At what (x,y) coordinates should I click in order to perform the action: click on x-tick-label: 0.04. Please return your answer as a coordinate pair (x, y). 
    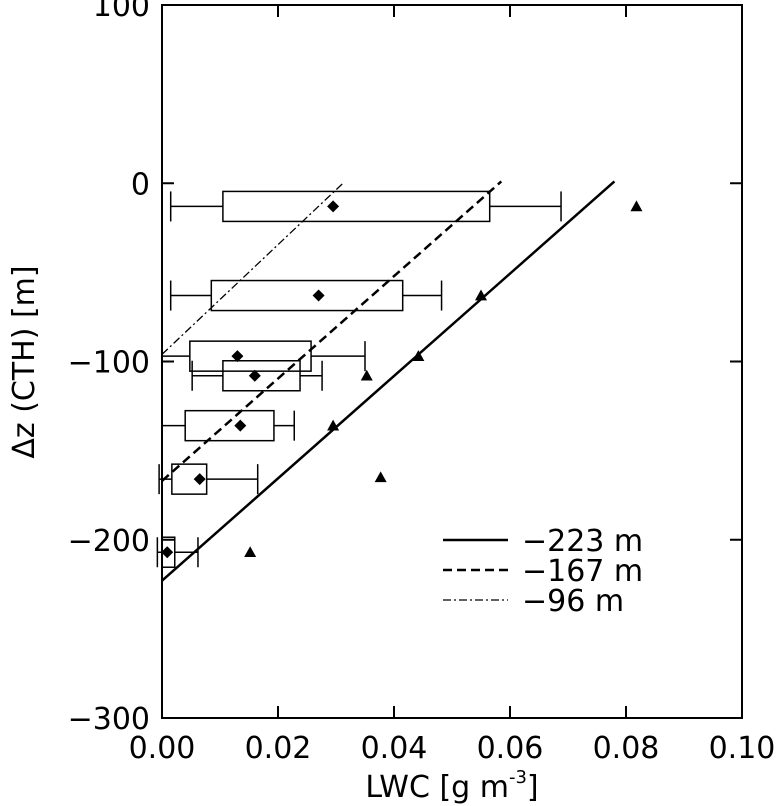
    Looking at the image, I should click on (394, 748).